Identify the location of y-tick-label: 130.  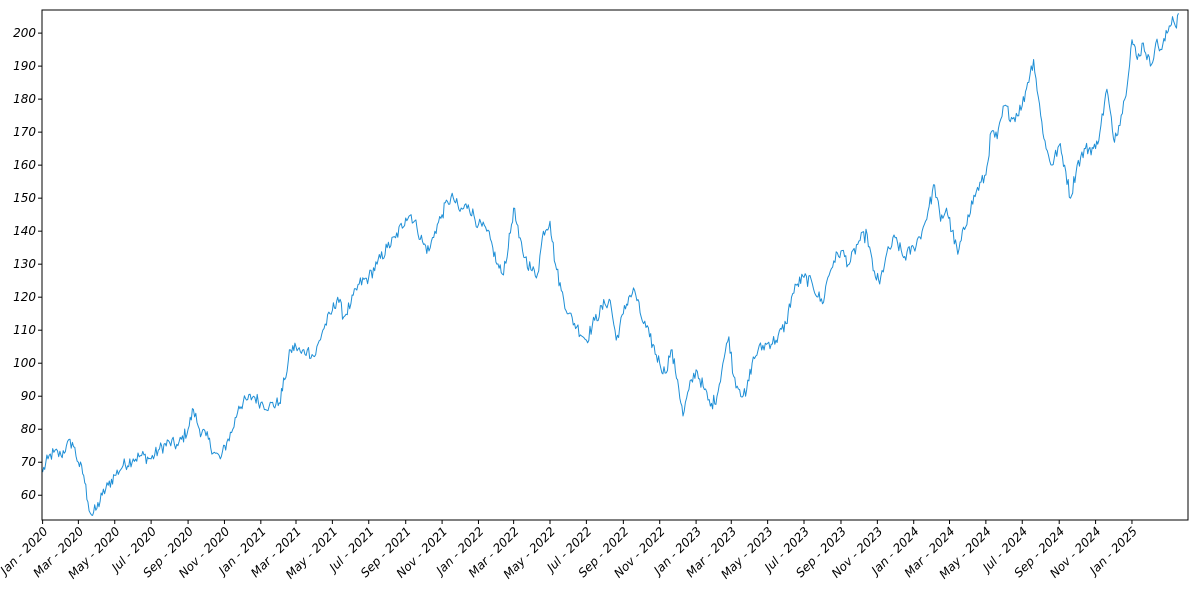
(24, 264).